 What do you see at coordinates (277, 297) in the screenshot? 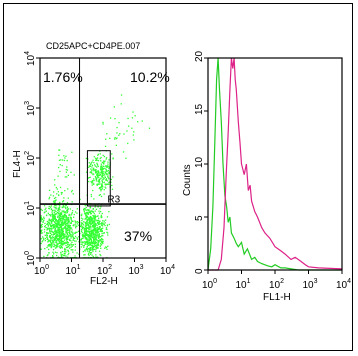
I see `histogram-x-axis-label: FL1-H` at bounding box center [277, 297].